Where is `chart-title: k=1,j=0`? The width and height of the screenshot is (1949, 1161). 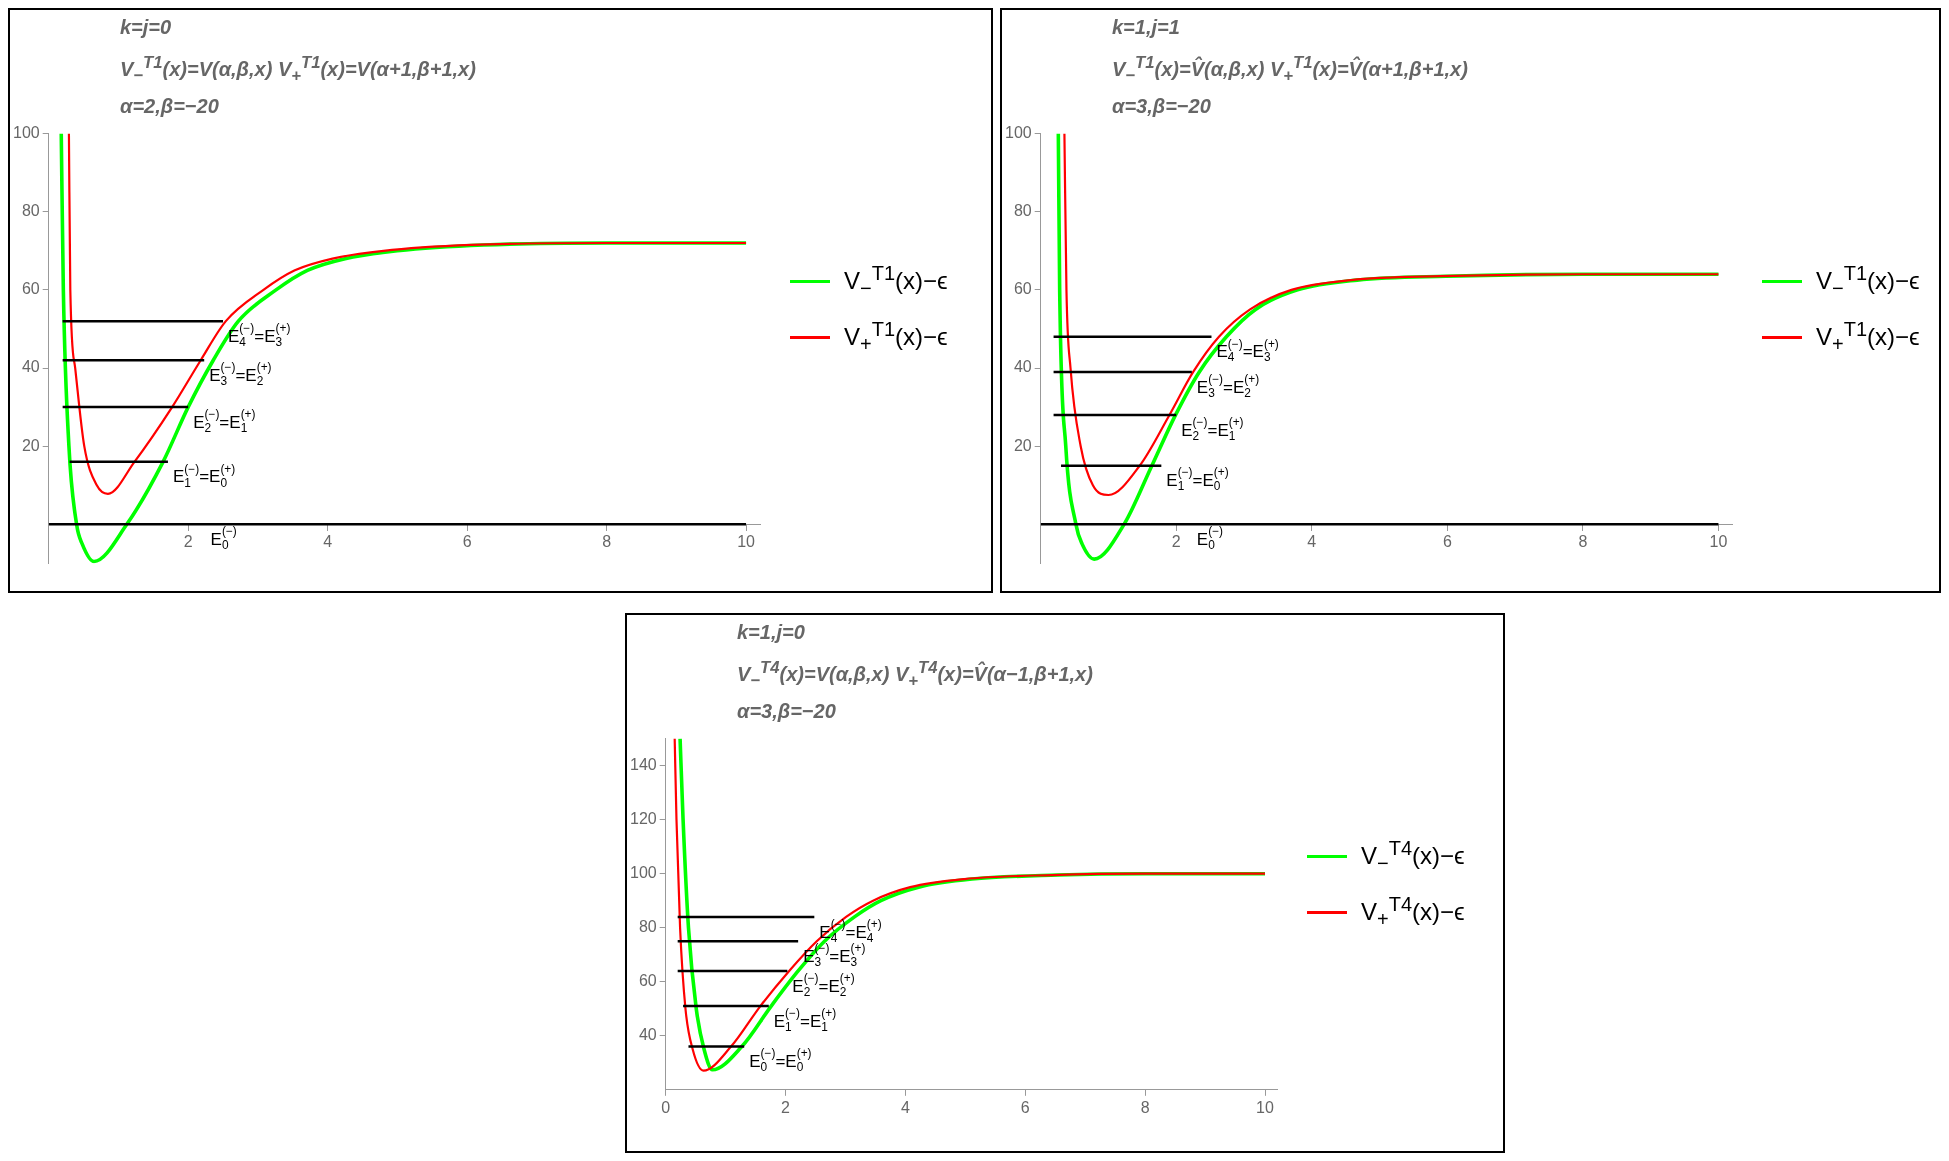
chart-title: k=1,j=0 is located at coordinates (771, 632).